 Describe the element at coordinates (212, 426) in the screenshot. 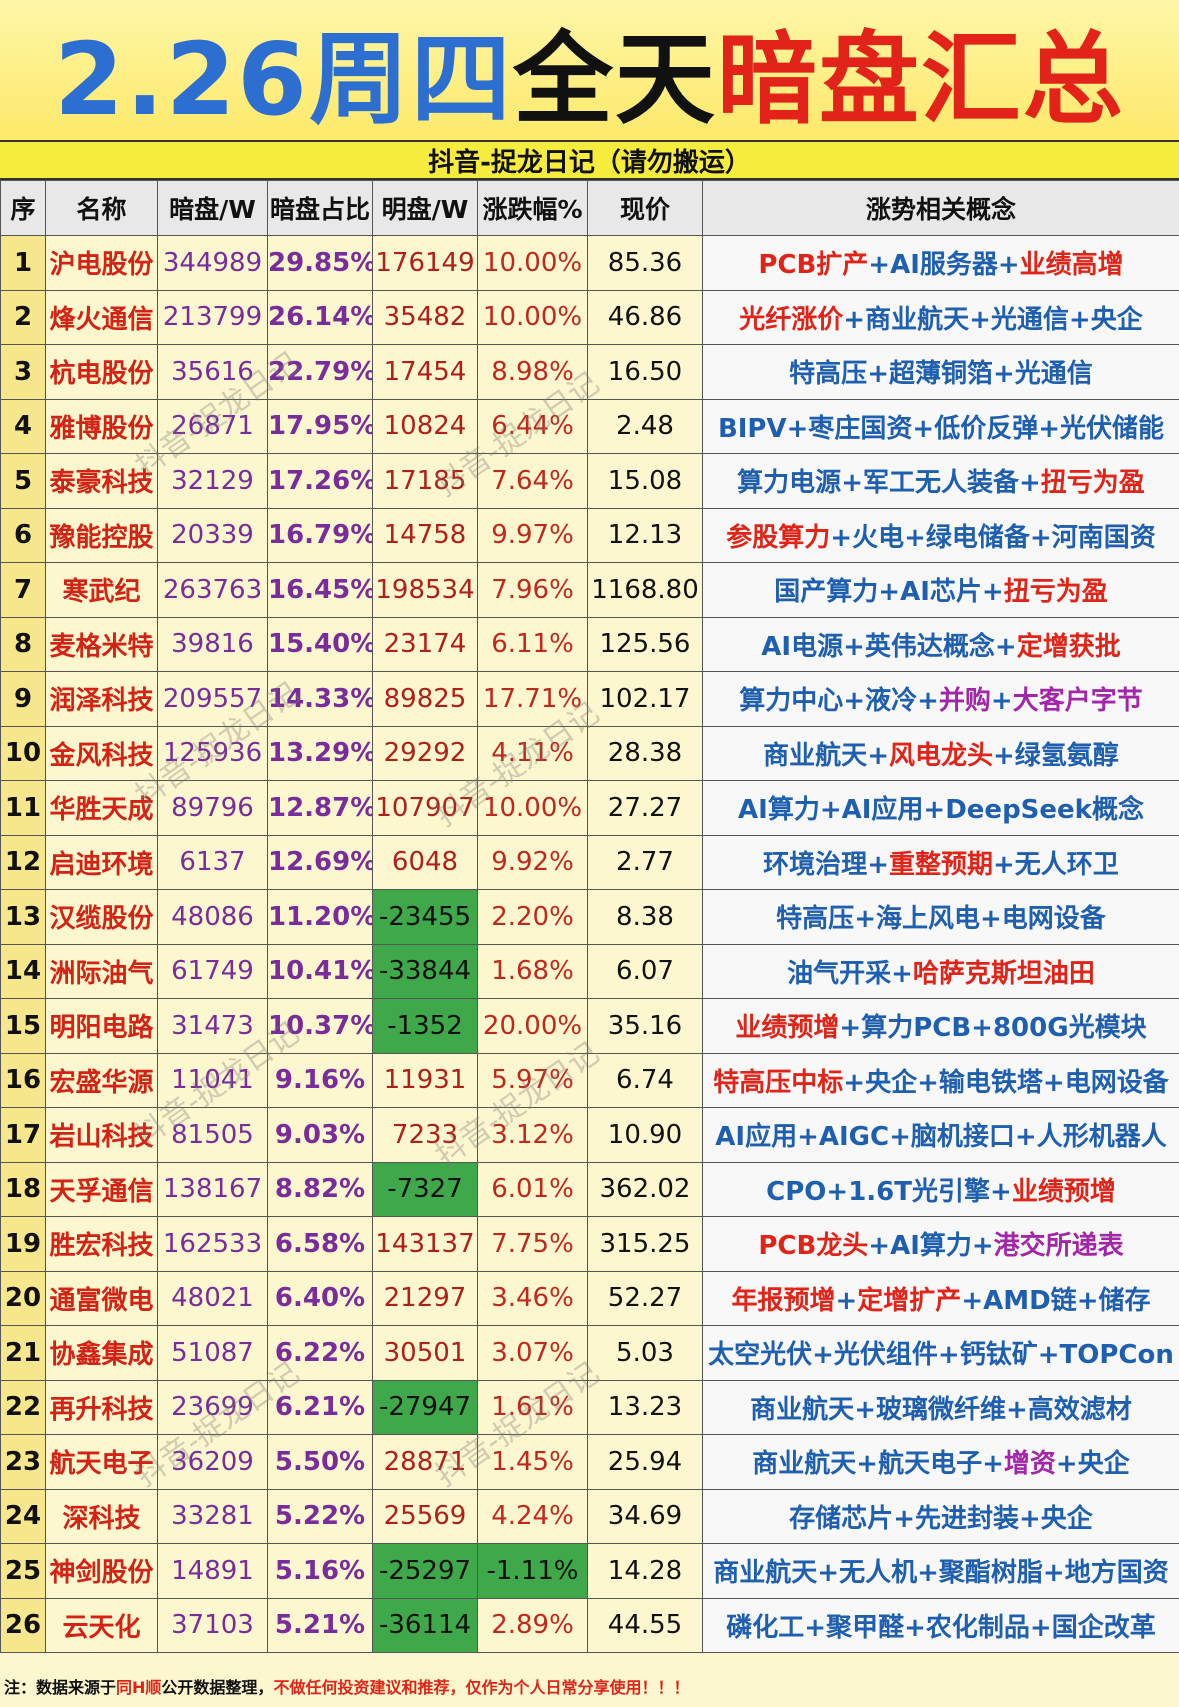

I see `dark-volume: 26871` at that location.